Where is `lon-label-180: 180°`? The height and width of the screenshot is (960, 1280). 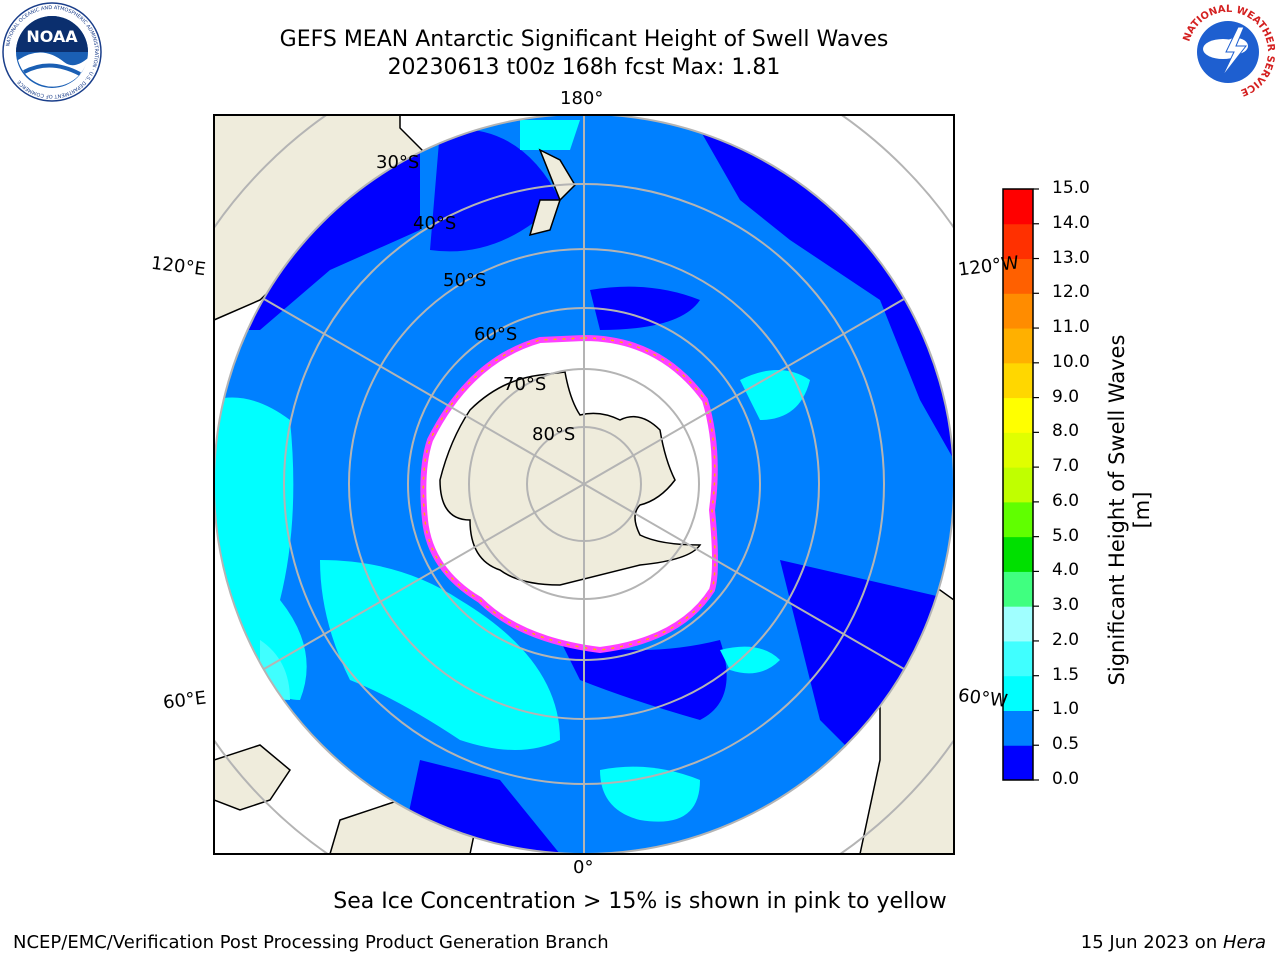
lon-label-180: 180° is located at coordinates (582, 98).